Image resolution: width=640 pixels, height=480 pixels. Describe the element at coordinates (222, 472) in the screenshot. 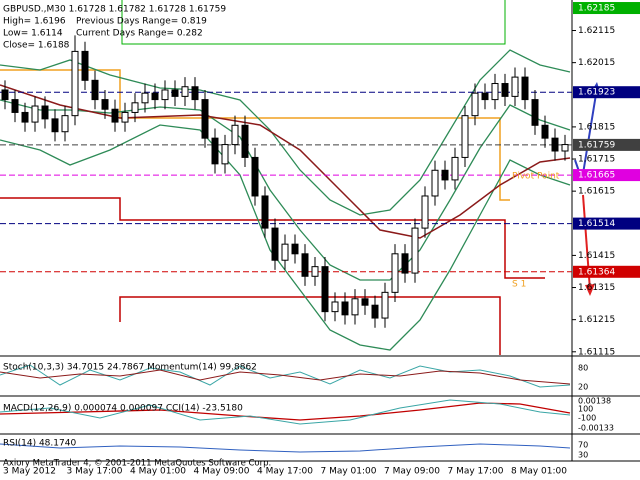

I see `x-tick-label: 4 May 09:00` at that location.